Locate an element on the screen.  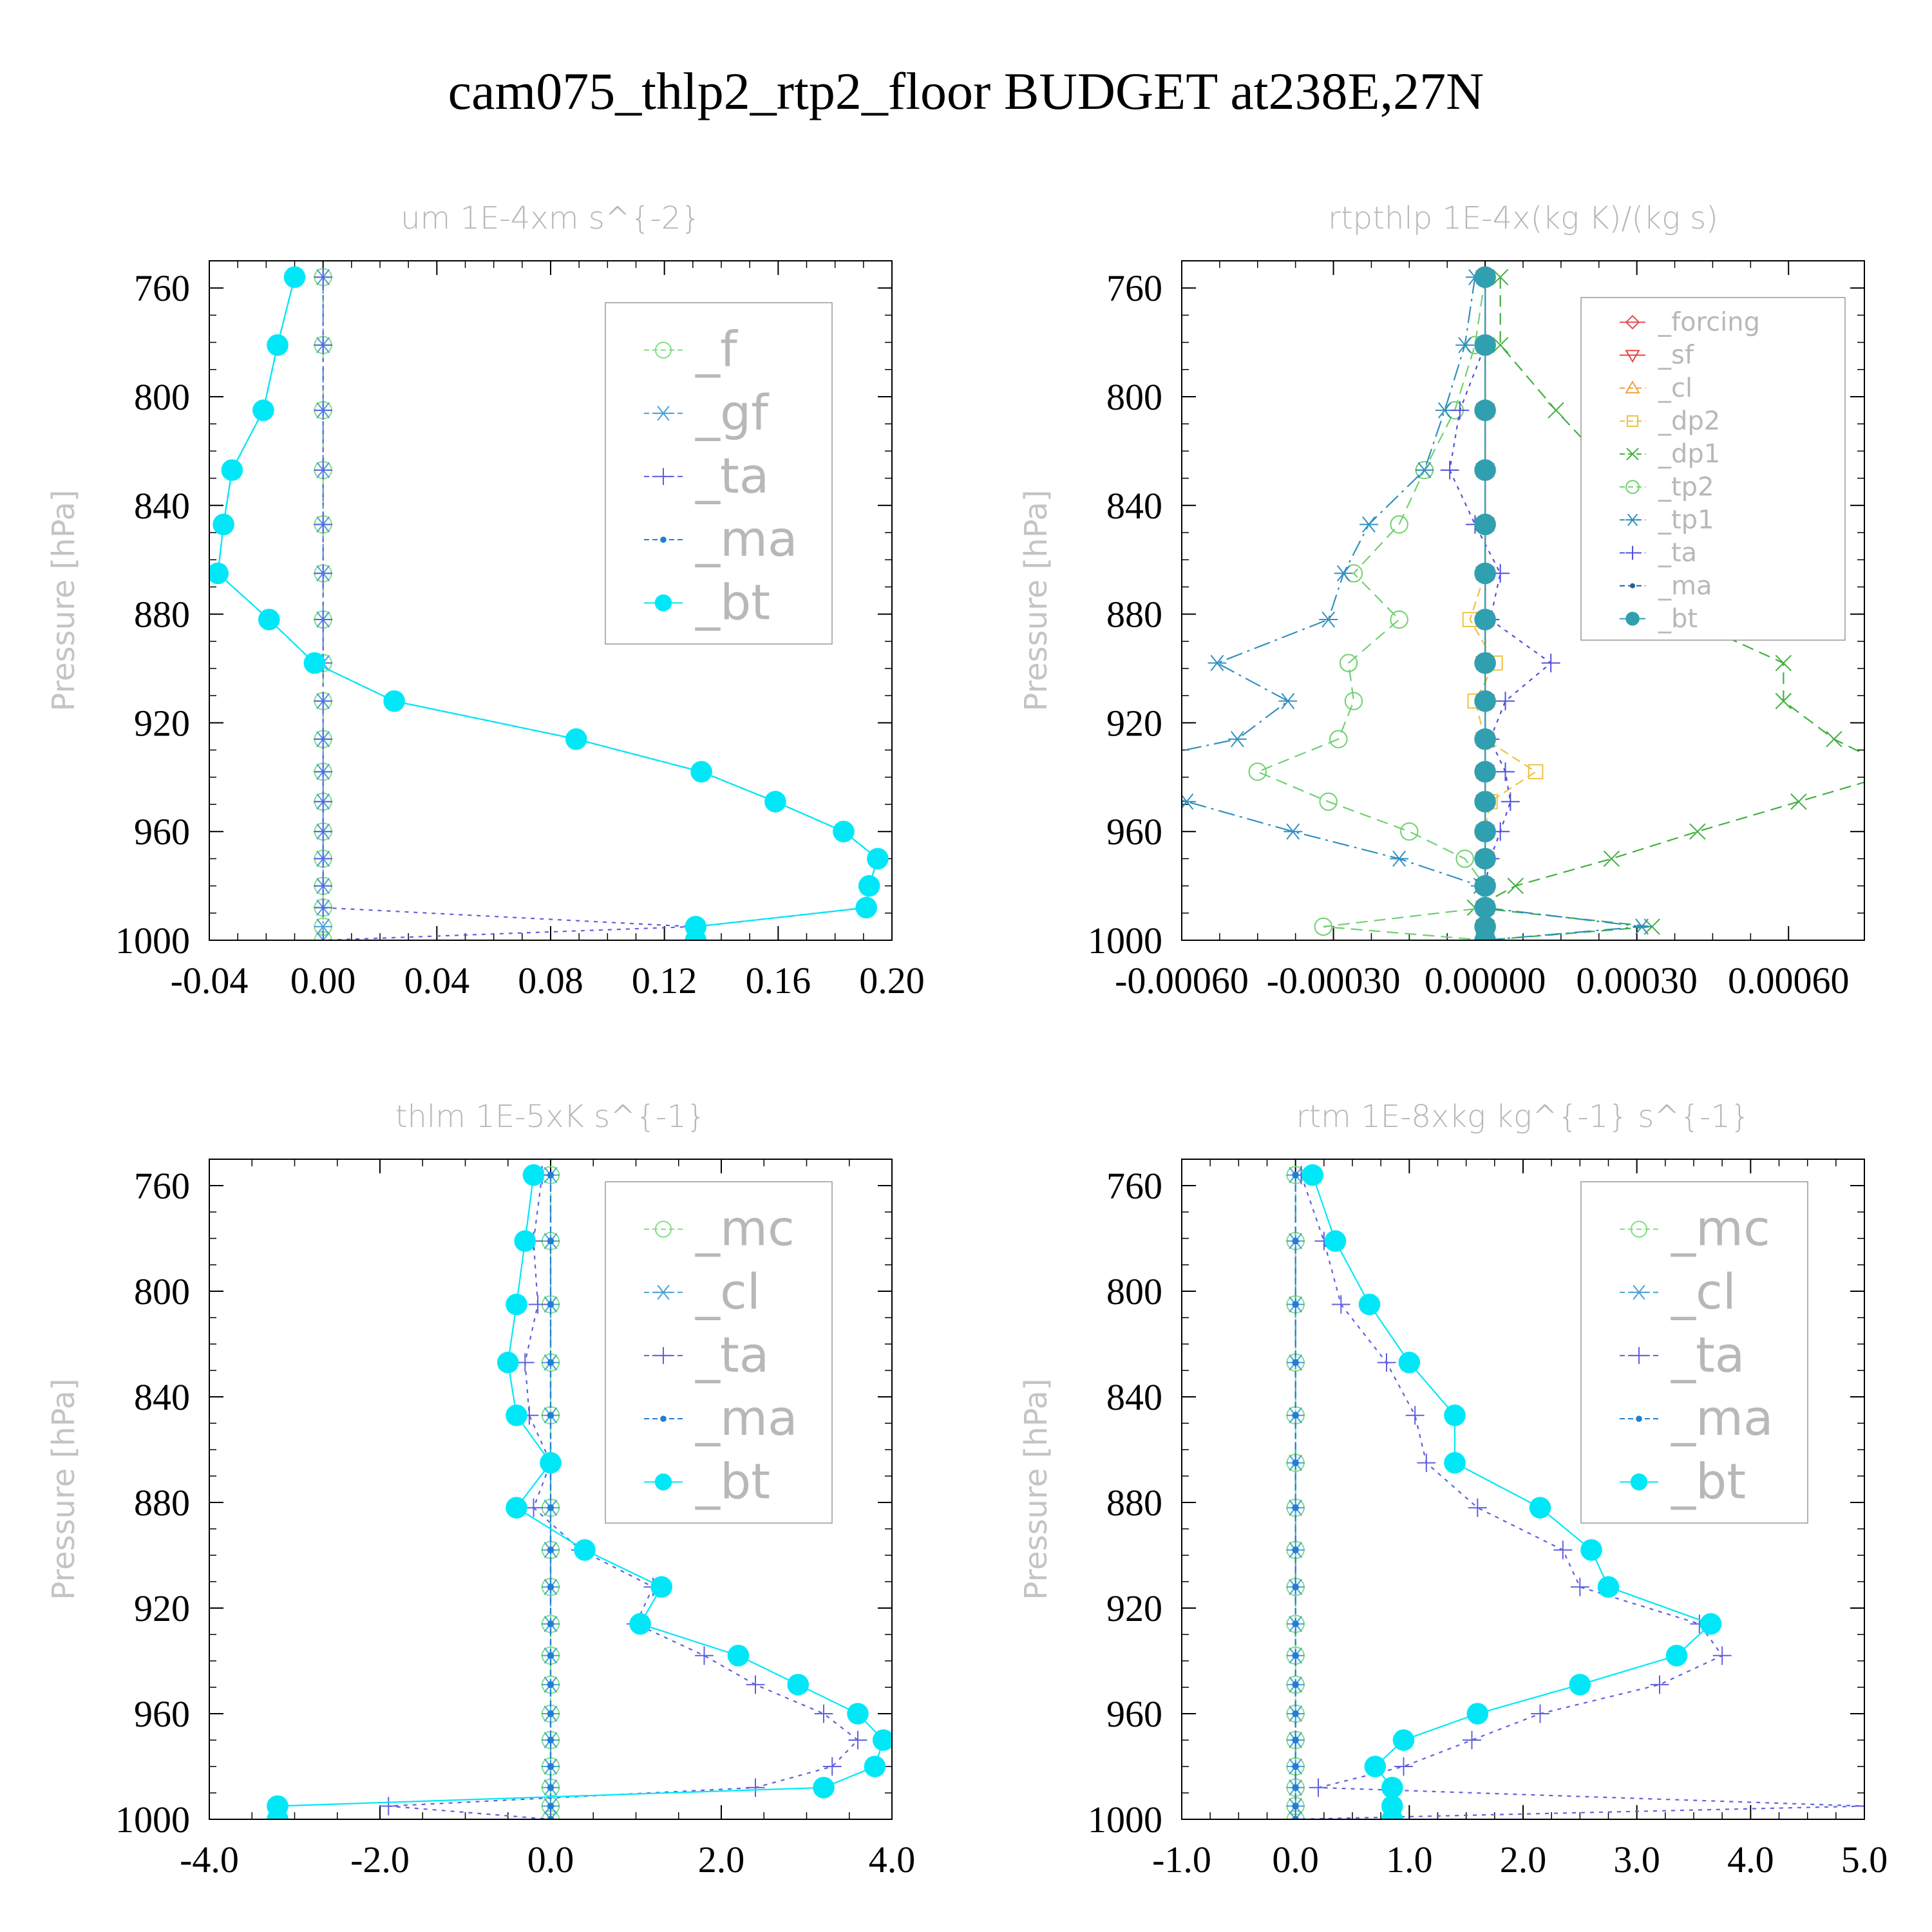
panel-title: thlm 1E-5xK s^{-1} is located at coordinates (550, 1117).